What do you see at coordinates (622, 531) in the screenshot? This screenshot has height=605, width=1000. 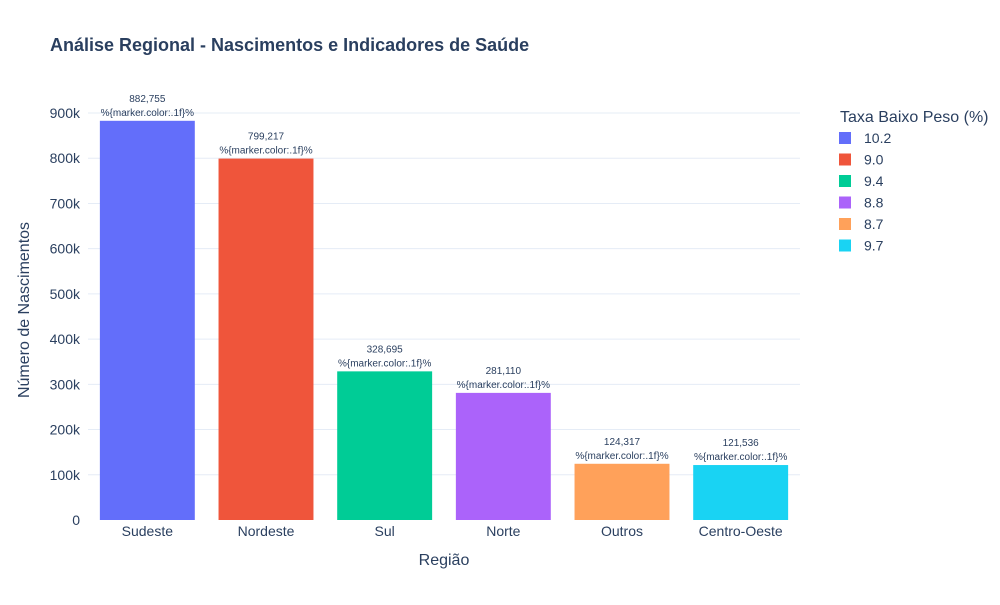 I see `x-tick-label: Outros` at bounding box center [622, 531].